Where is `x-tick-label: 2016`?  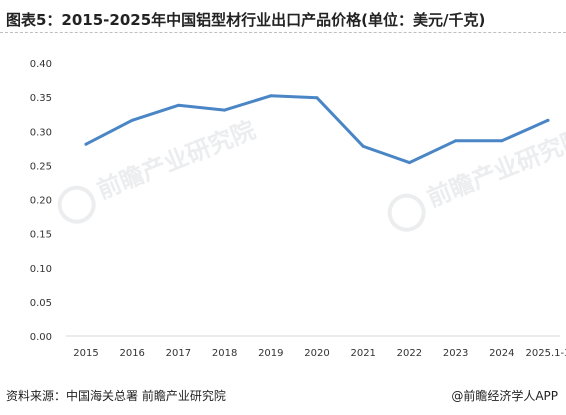
x-tick-label: 2016 is located at coordinates (131, 353).